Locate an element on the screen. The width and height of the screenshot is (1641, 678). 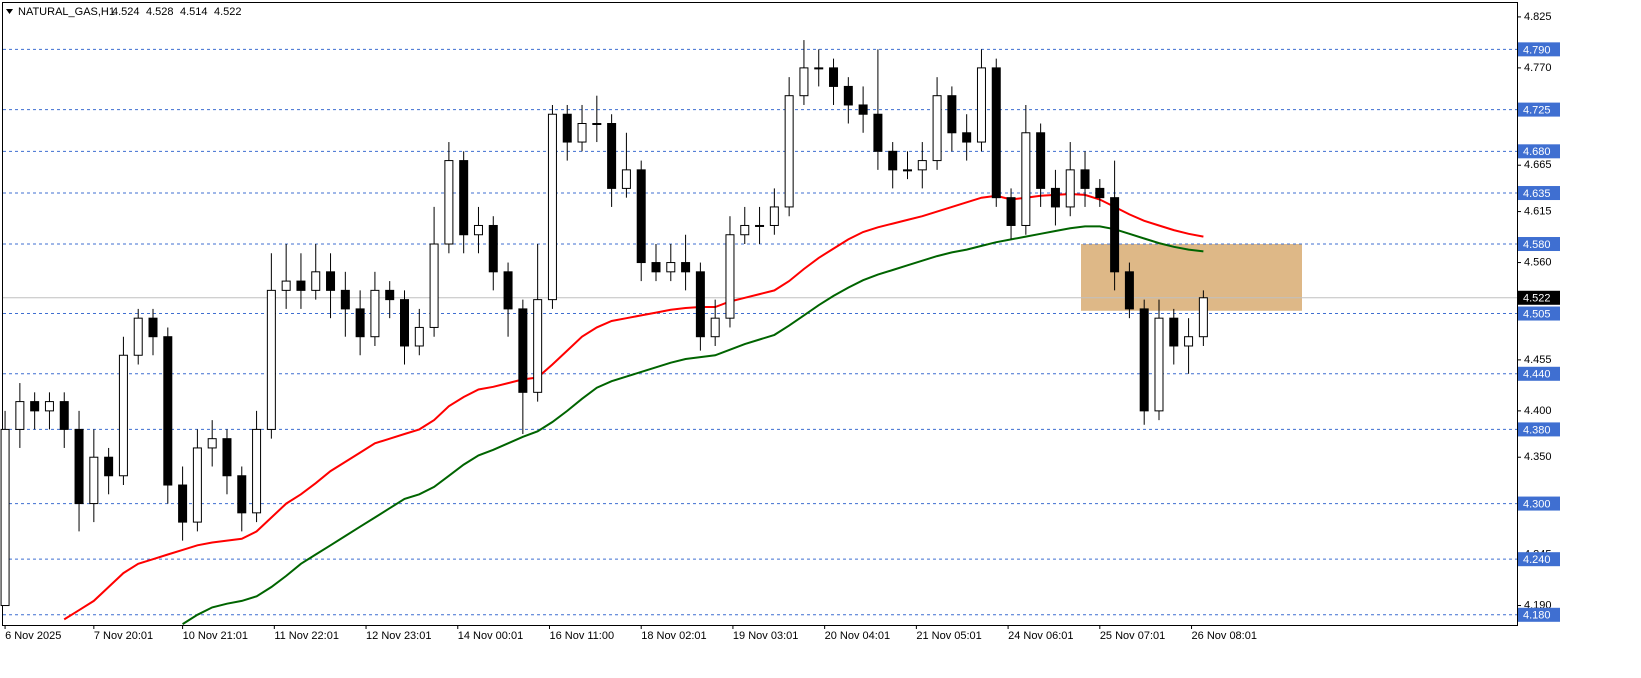
x-tick-label: 19 Nov 03:01 is located at coordinates (765, 636).